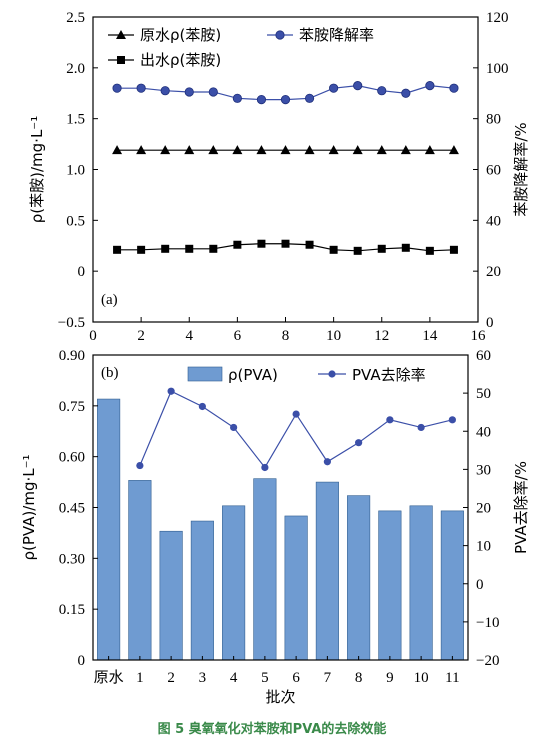  I want to click on y2-tick-label-b: 10, so click(483, 547).